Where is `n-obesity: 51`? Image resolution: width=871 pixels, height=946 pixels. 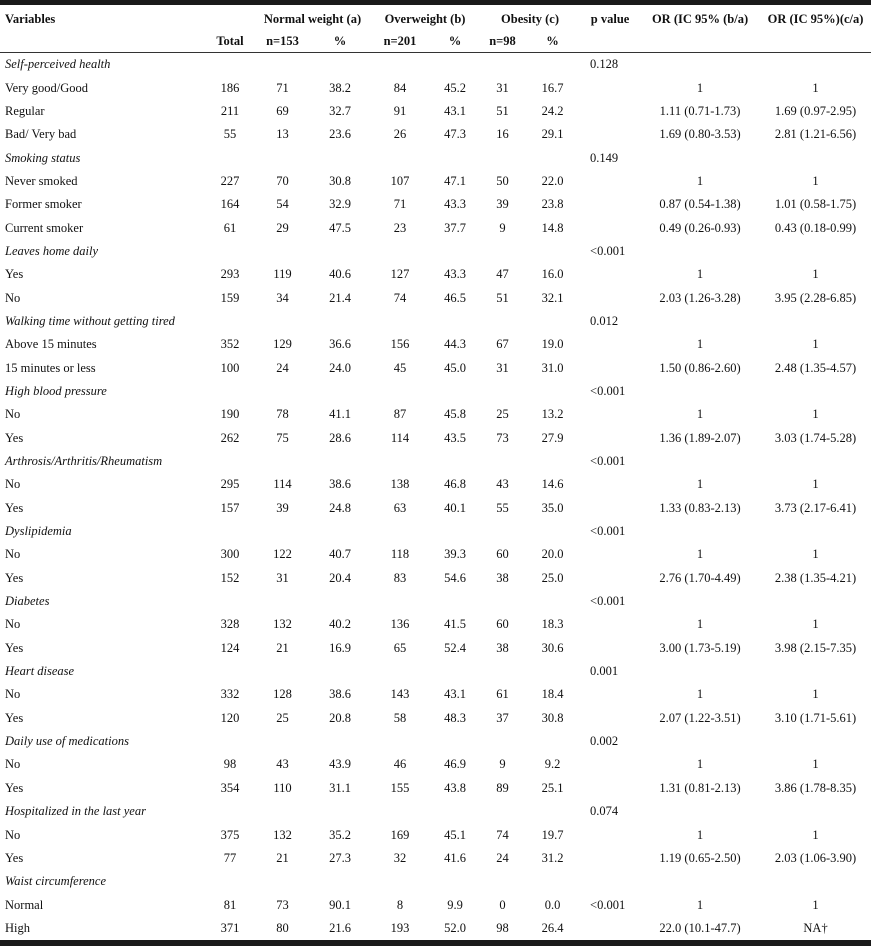 n-obesity: 51 is located at coordinates (502, 297).